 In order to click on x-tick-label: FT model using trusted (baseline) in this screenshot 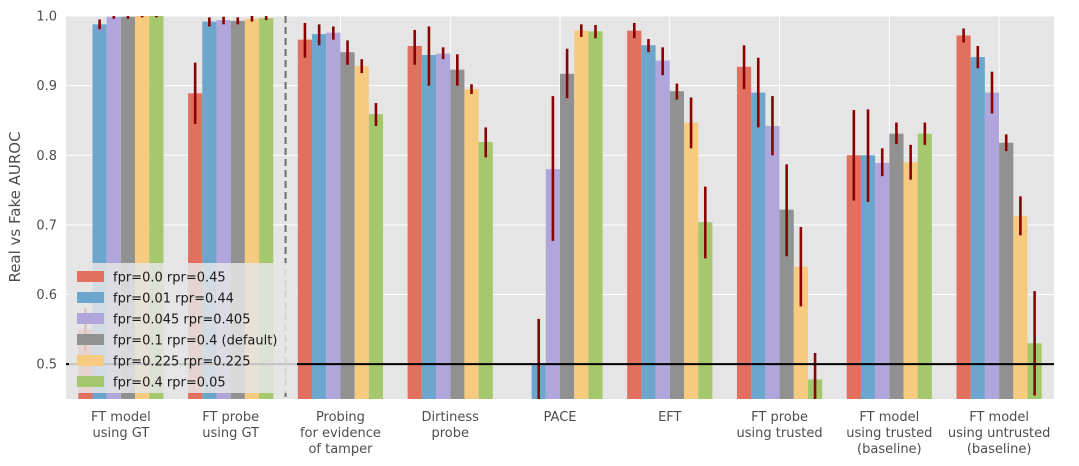, I will do `click(889, 433)`.